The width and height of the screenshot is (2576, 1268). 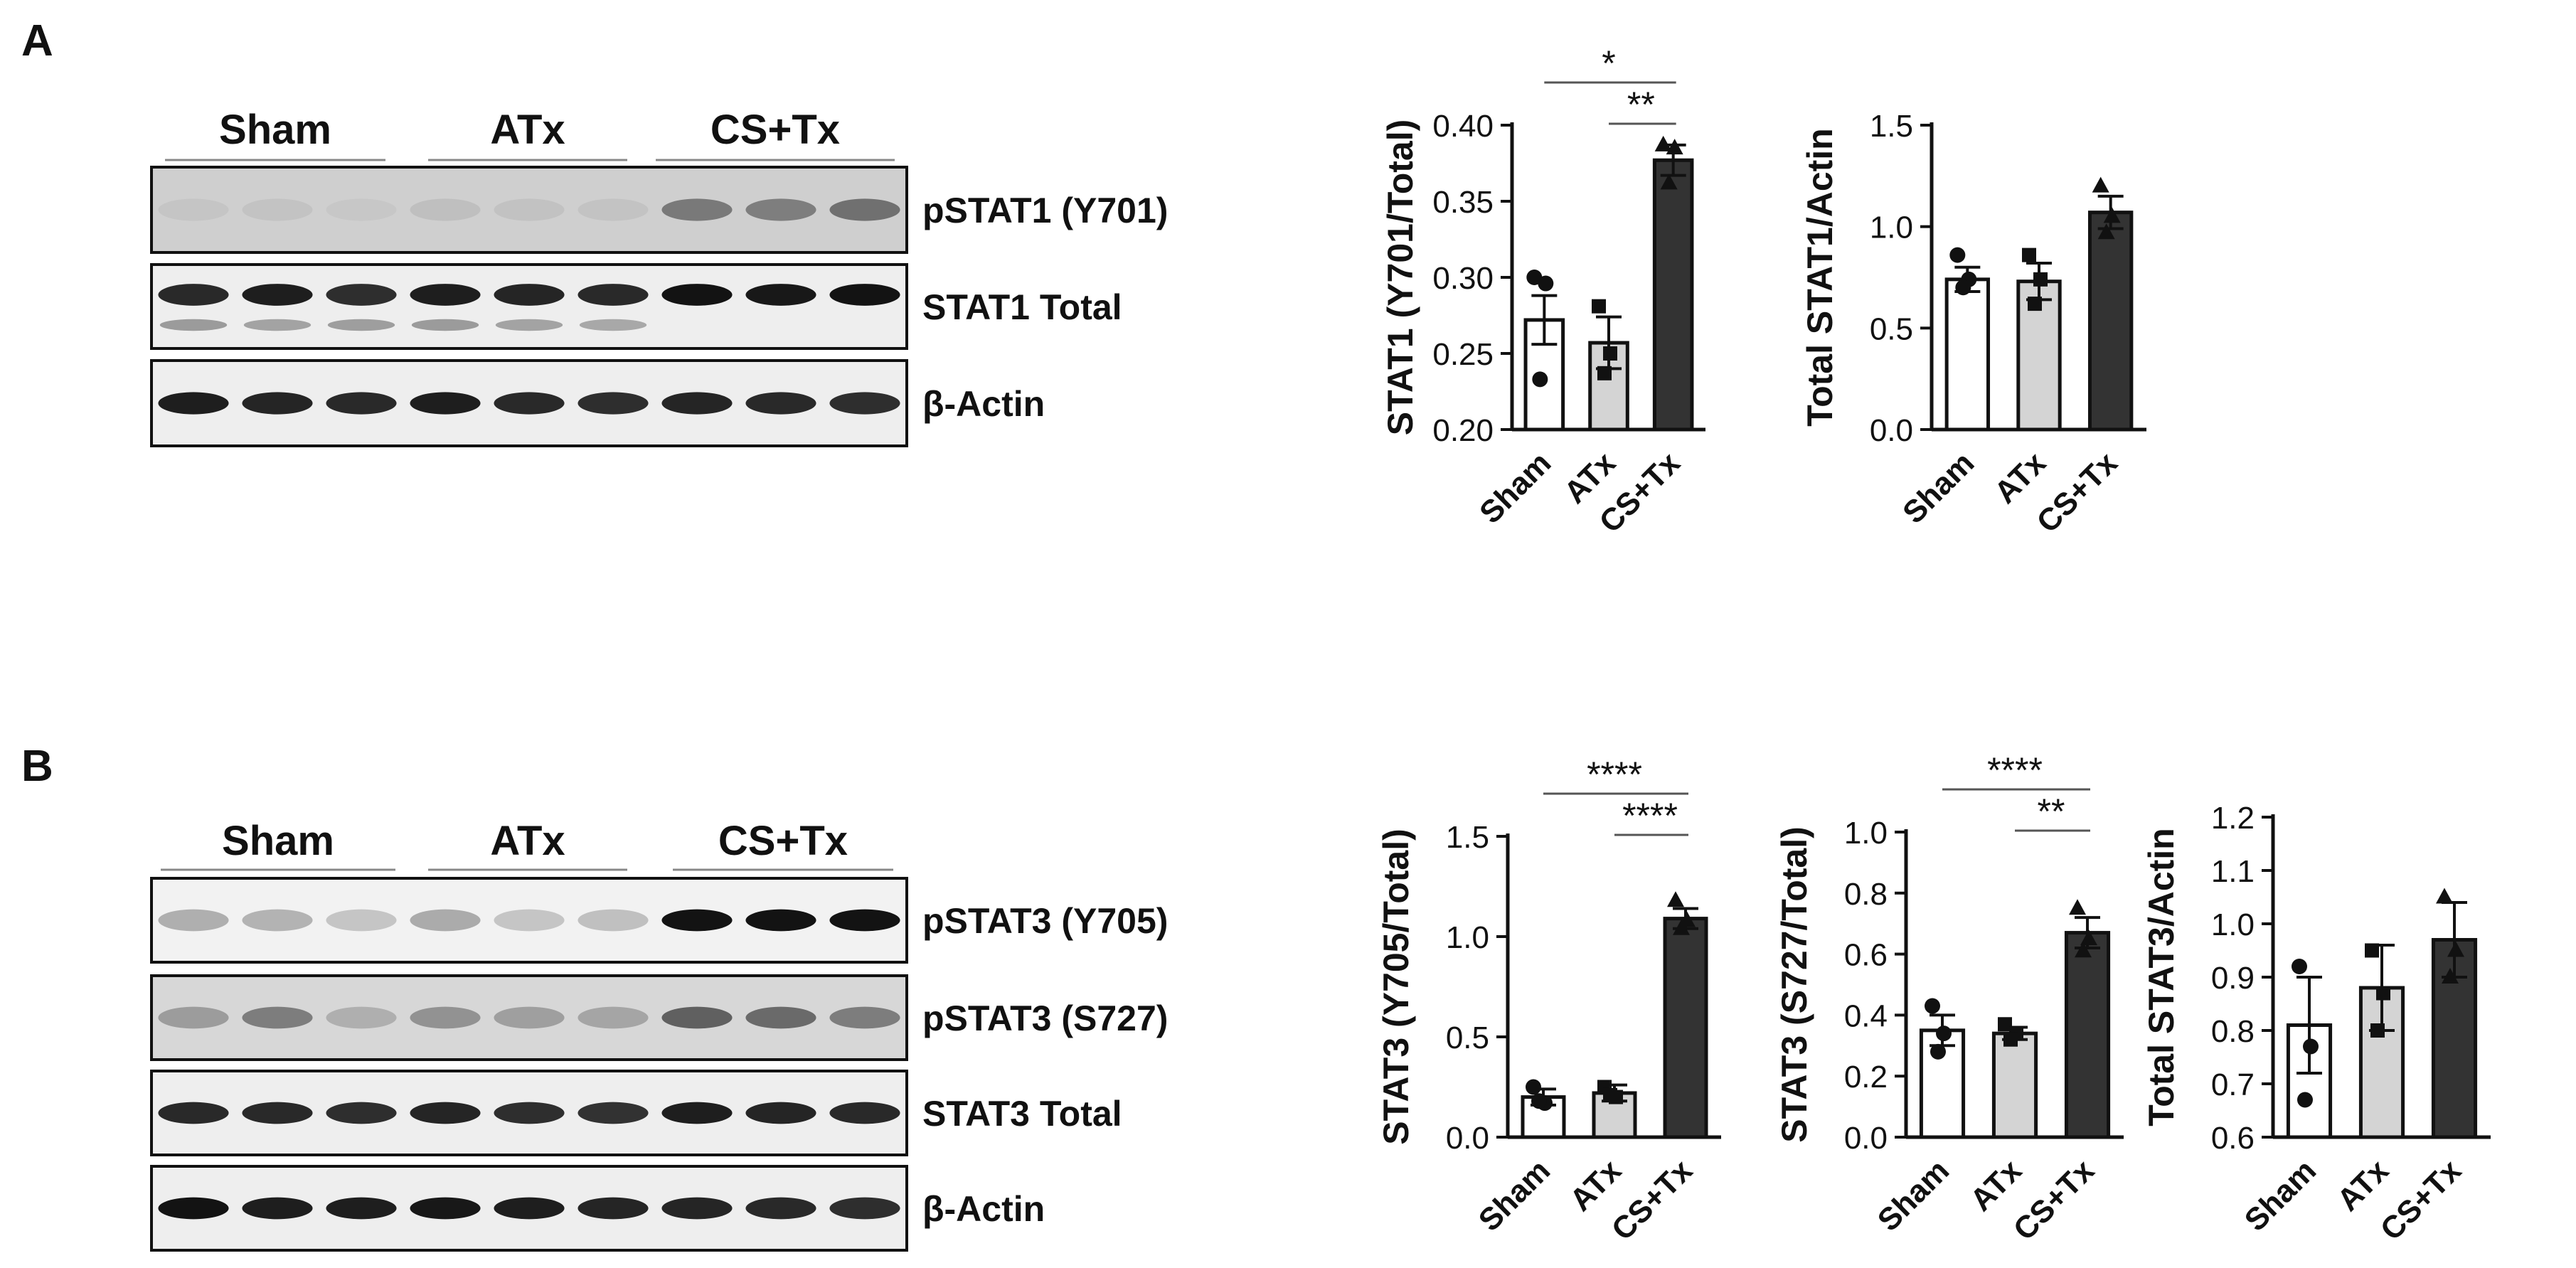 What do you see at coordinates (37, 766) in the screenshot?
I see `panel-letter-b: B` at bounding box center [37, 766].